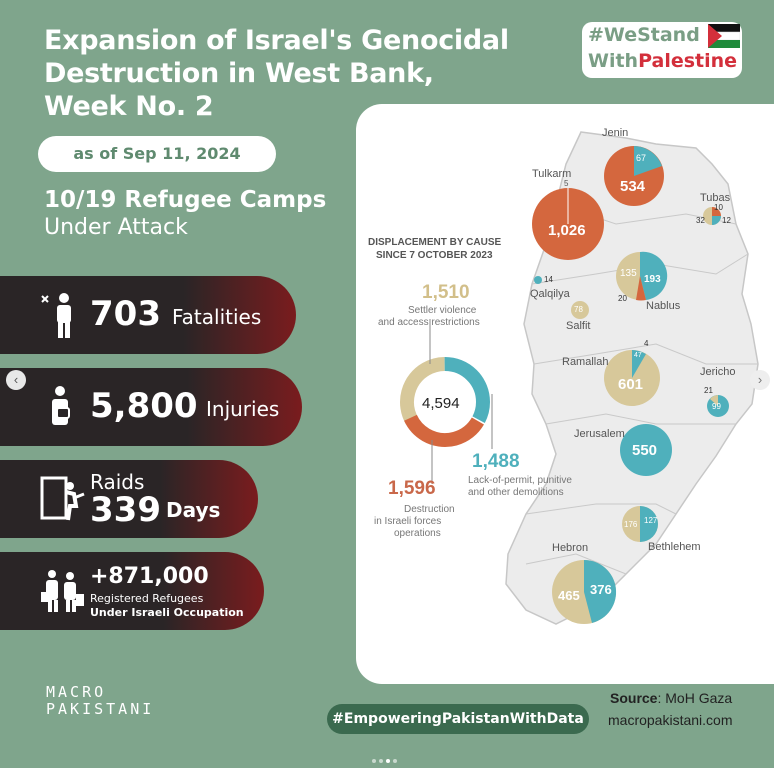  I want to click on displacement-donut, so click(445, 402).